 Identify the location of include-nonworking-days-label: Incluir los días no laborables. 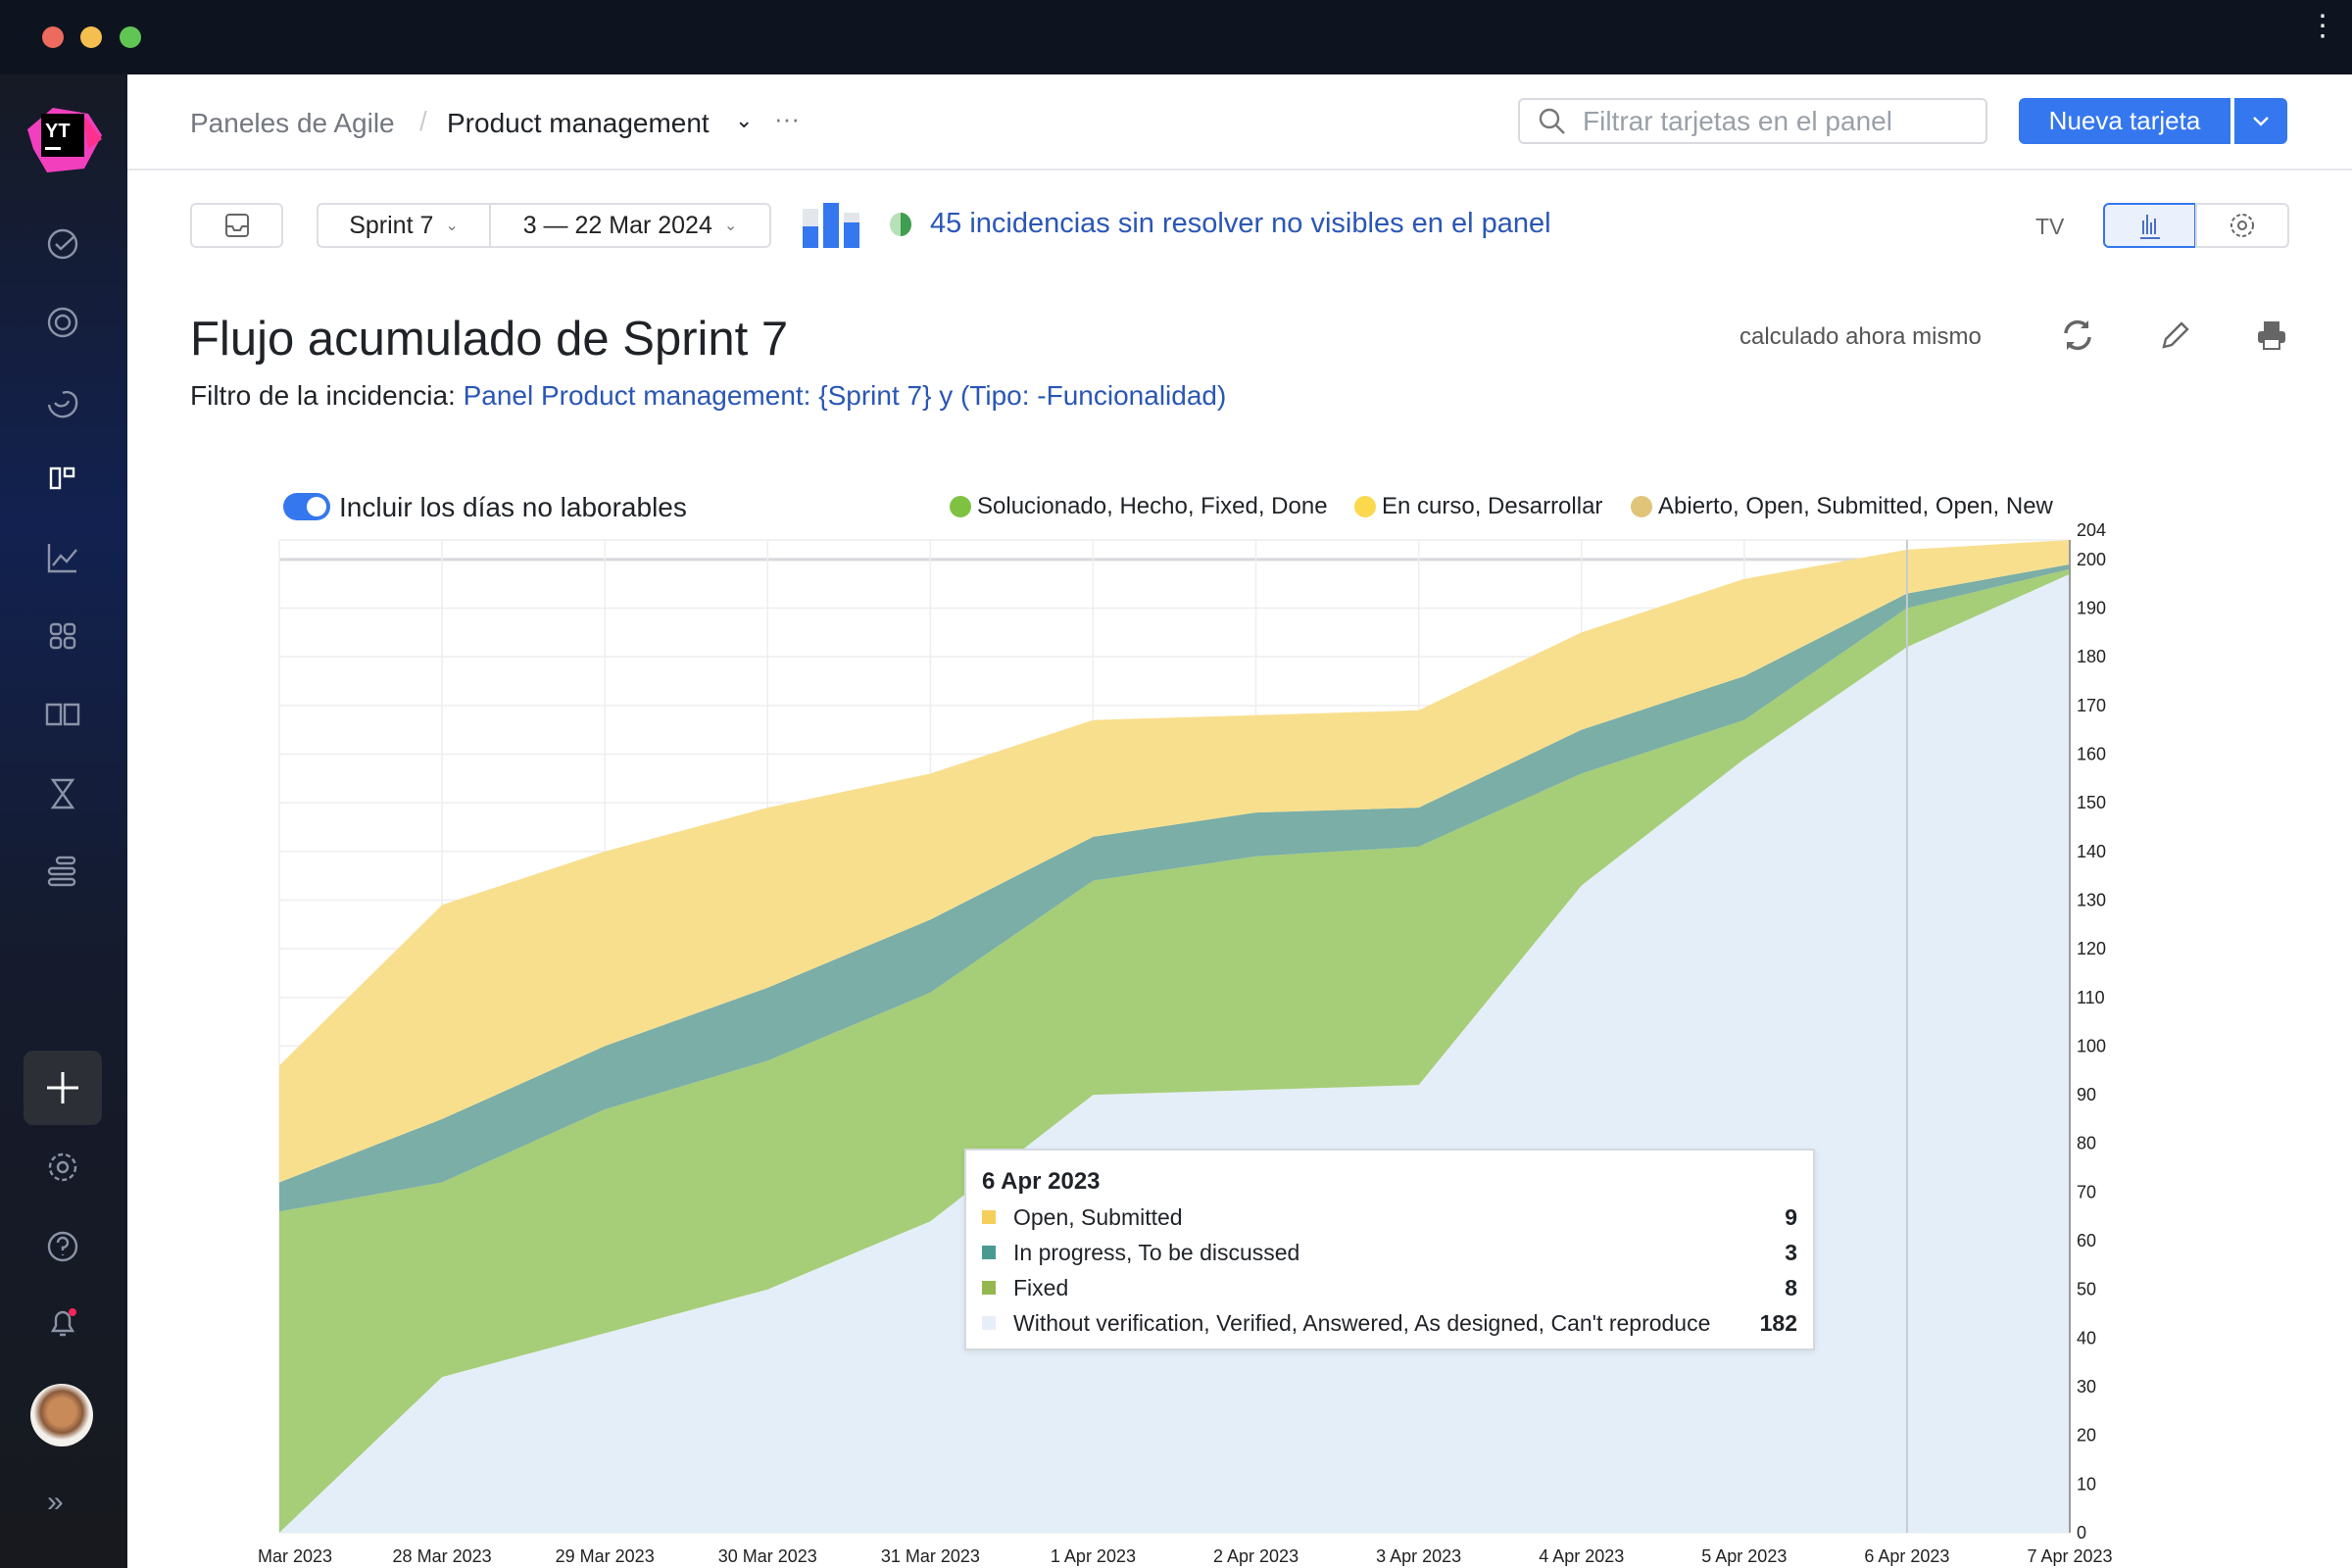
(513, 507).